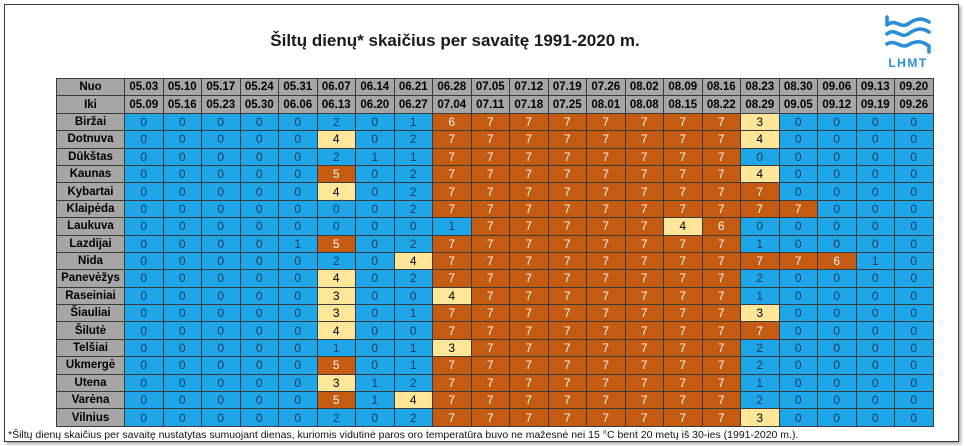  What do you see at coordinates (91, 192) in the screenshot?
I see `station-name-cell: Kybartai` at bounding box center [91, 192].